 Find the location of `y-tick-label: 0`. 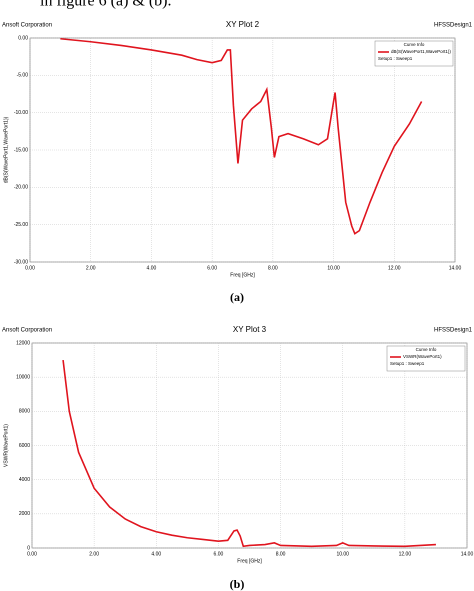

y-tick-label: 0 is located at coordinates (28, 548).